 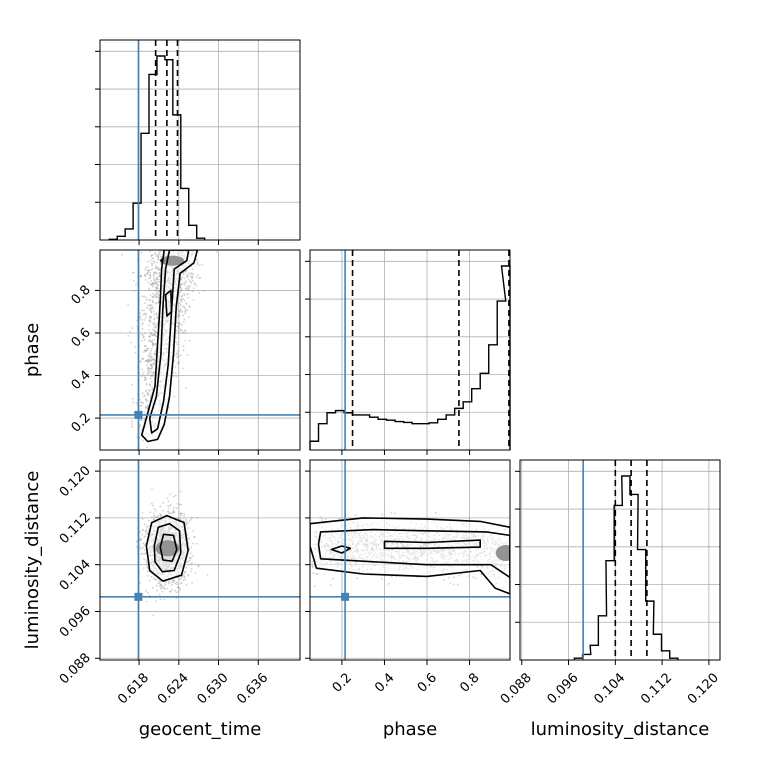 I want to click on x-tick-label-geocent-time: 0.636, so click(x=252, y=688).